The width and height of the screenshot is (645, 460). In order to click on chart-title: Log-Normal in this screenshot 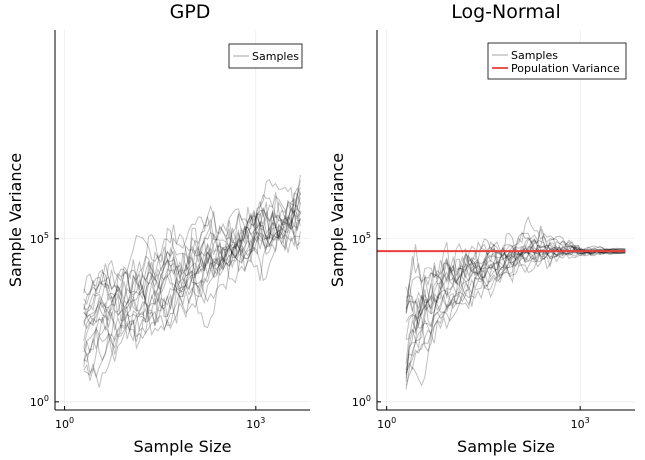, I will do `click(506, 12)`.